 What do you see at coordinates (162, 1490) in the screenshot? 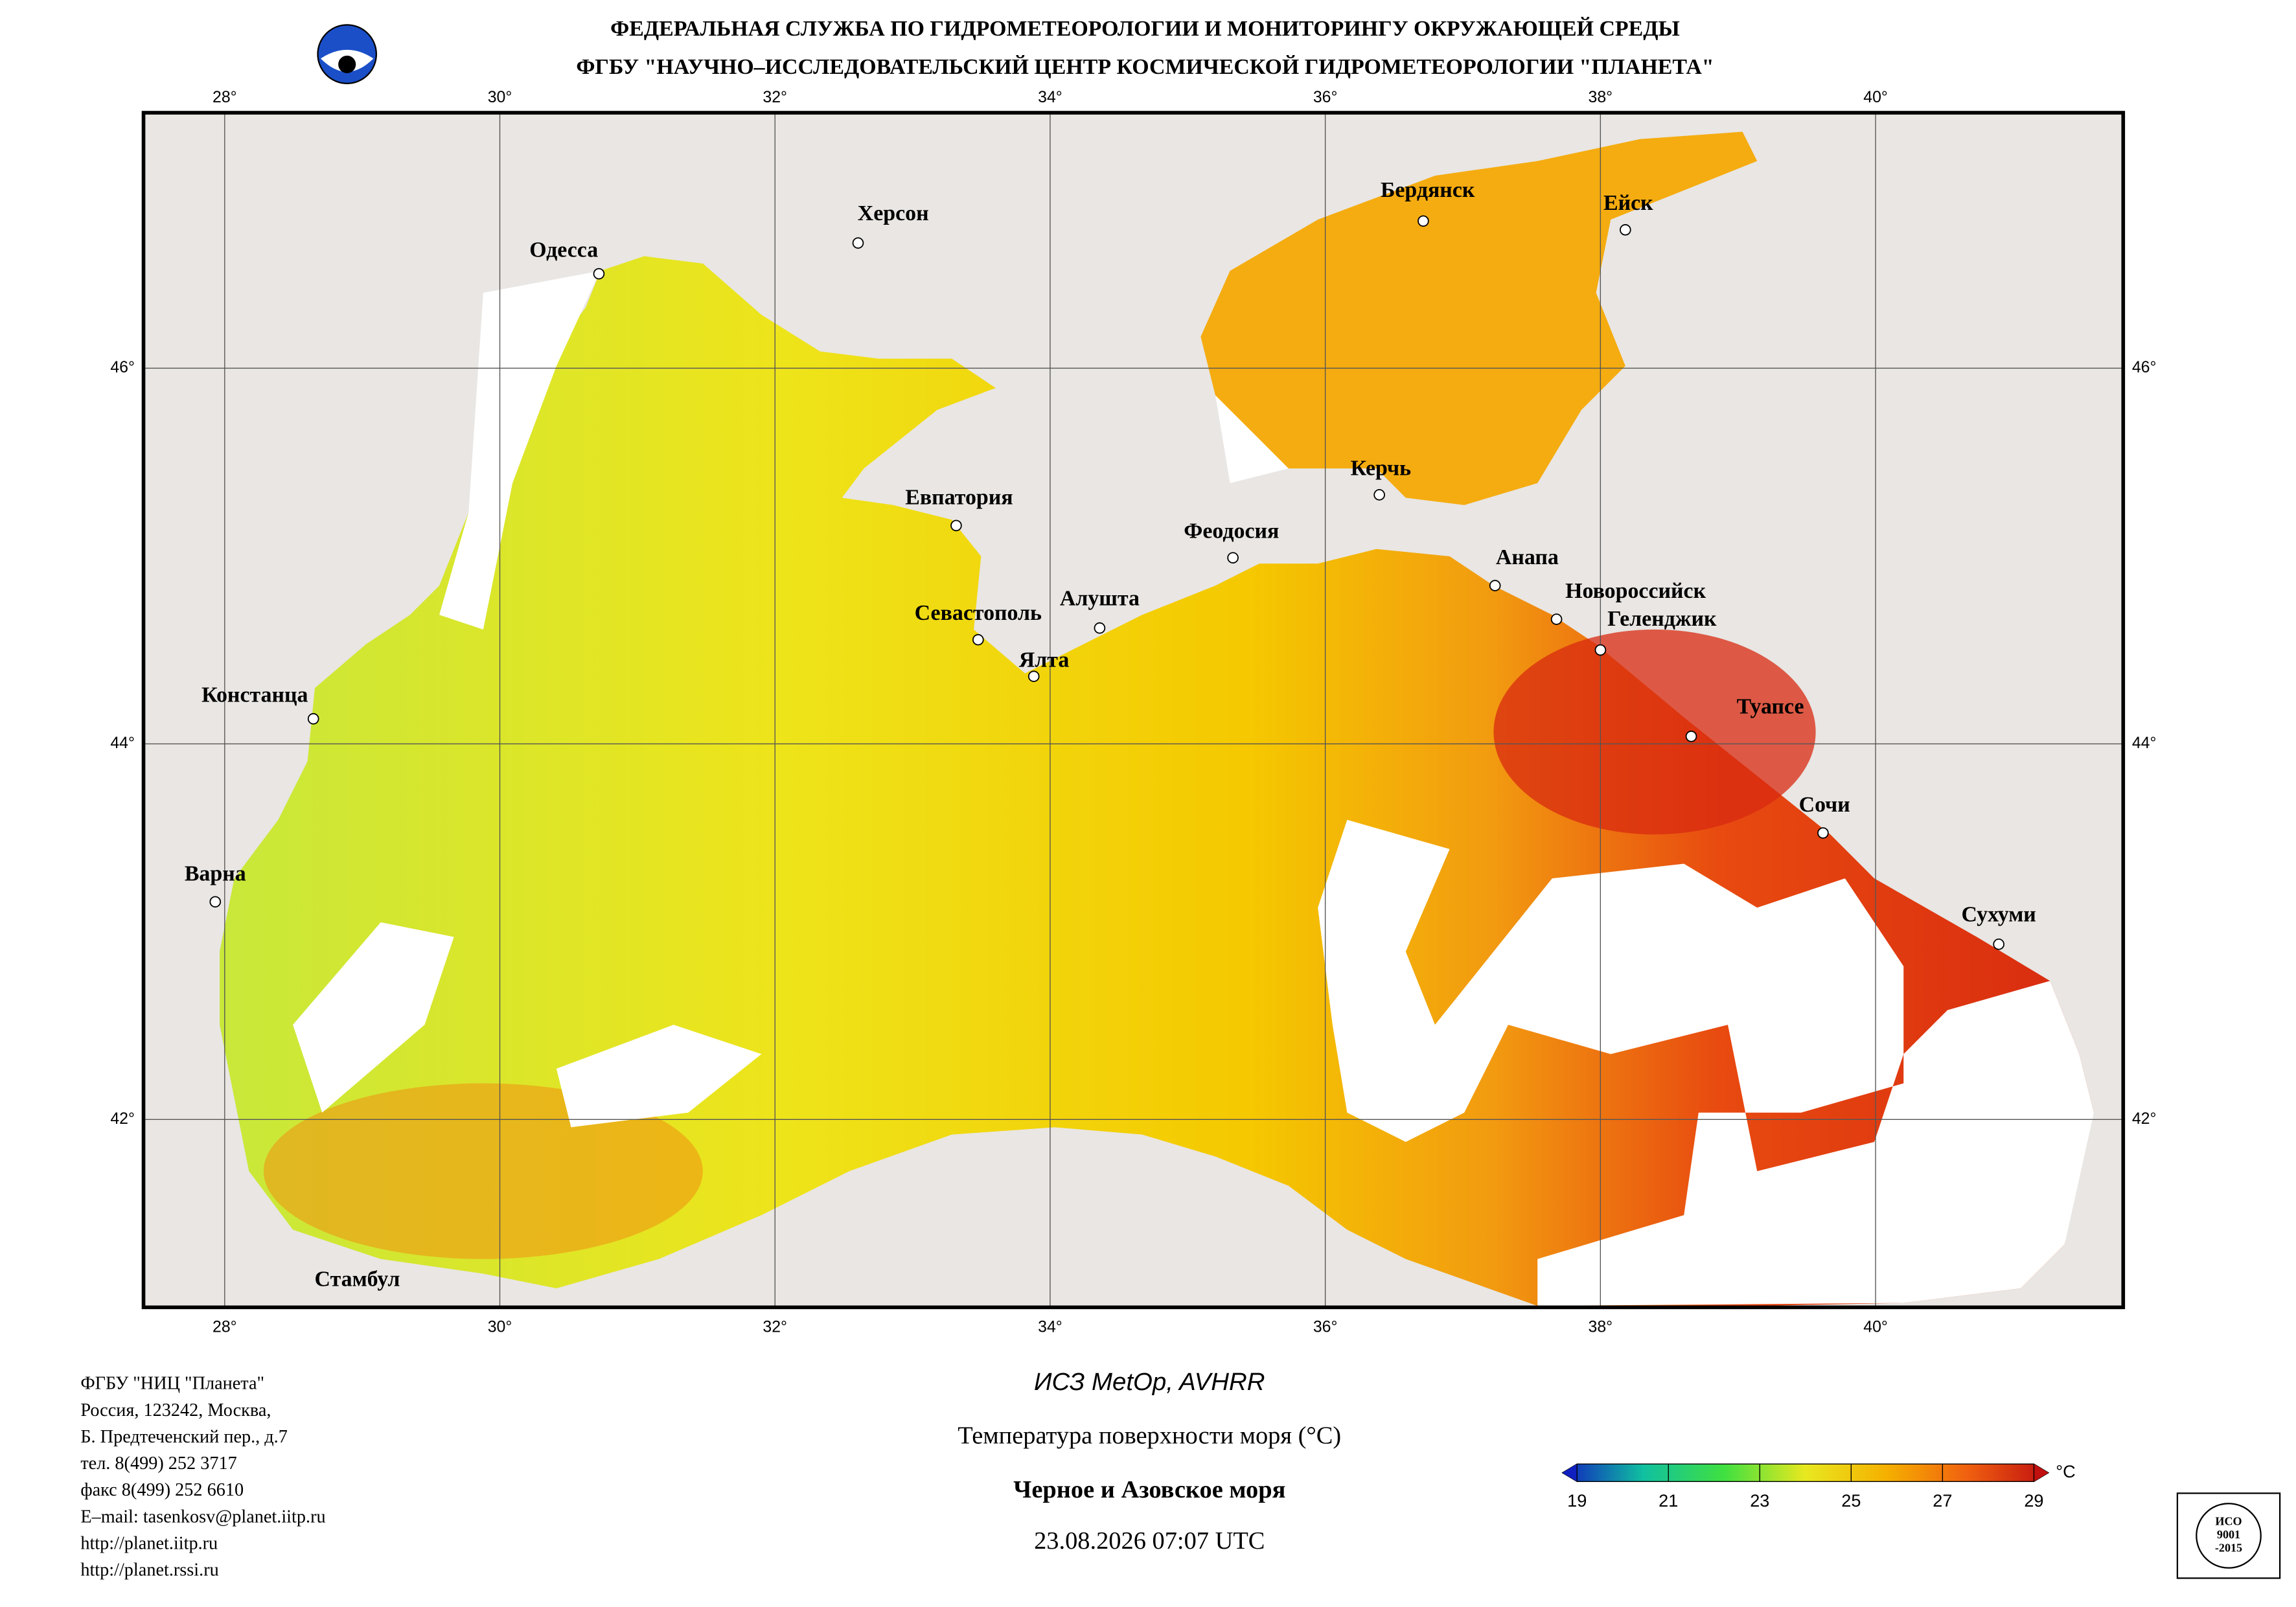
I see `org-line: факс 8(499) 252 6610` at bounding box center [162, 1490].